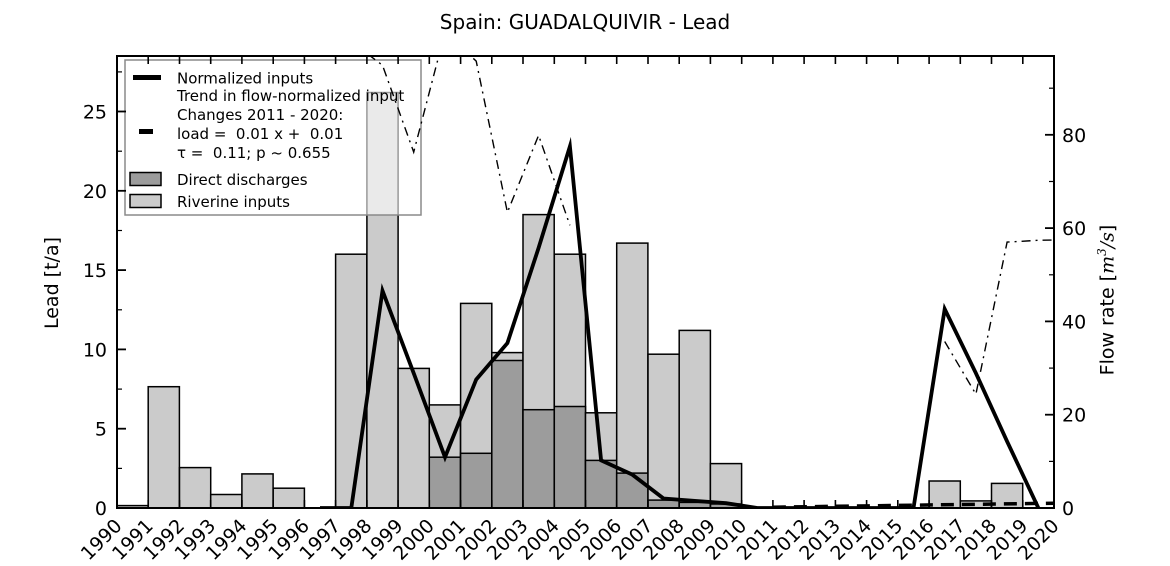 The height and width of the screenshot is (566, 1170). Describe the element at coordinates (538, 458) in the screenshot. I see `direct-bar-2003` at that location.